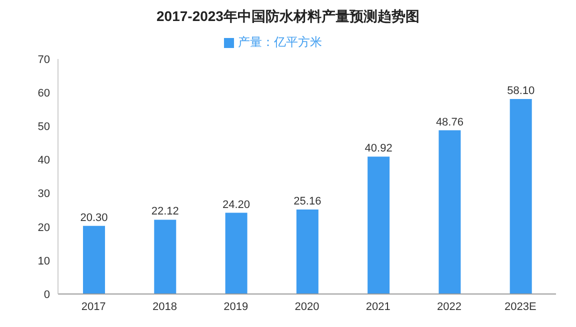 Image resolution: width=576 pixels, height=327 pixels. I want to click on y-tick-label: 40, so click(44, 160).